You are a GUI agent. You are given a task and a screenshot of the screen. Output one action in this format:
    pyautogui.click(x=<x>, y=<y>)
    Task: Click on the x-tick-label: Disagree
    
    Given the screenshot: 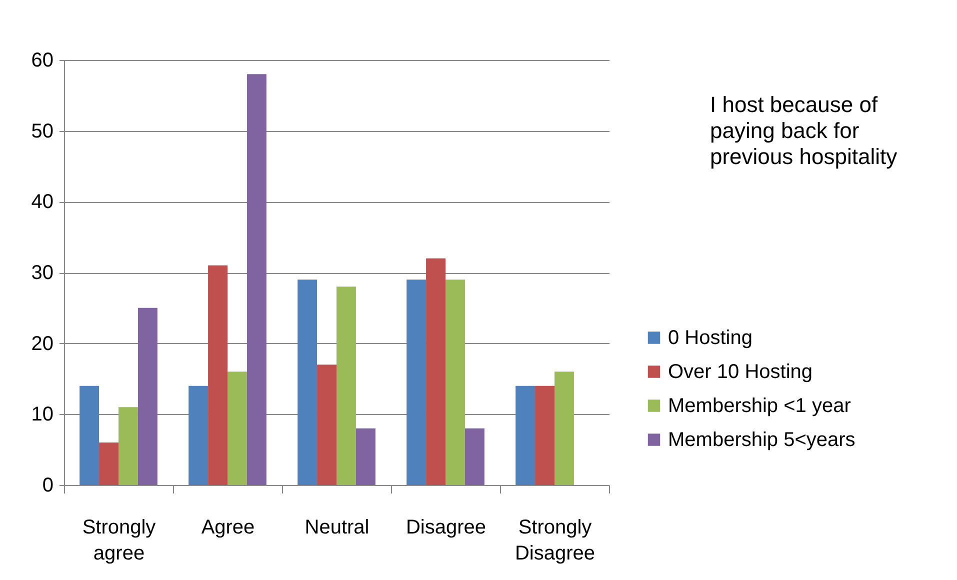 What is the action you would take?
    pyautogui.click(x=446, y=527)
    